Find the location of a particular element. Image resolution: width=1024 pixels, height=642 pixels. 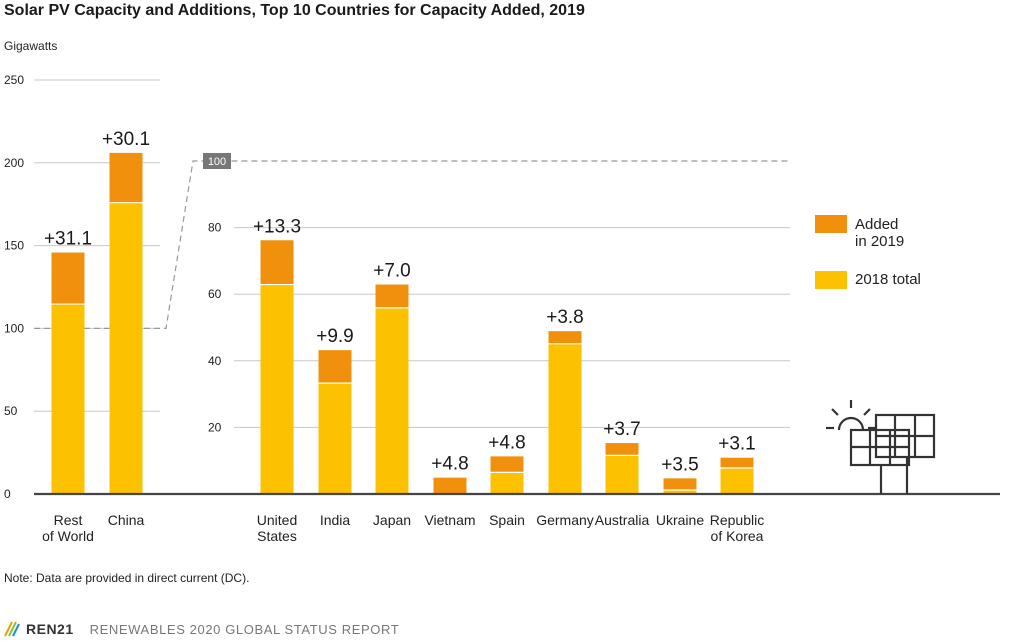

y-tick-label: 80 is located at coordinates (215, 228).